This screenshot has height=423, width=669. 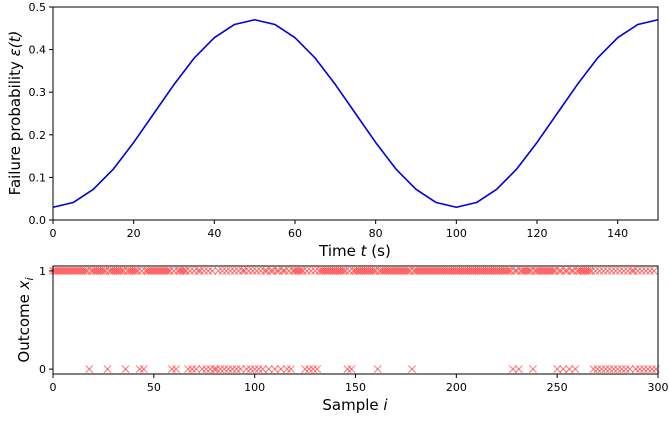 I want to click on y-tick-label: 0.5, so click(x=38, y=7).